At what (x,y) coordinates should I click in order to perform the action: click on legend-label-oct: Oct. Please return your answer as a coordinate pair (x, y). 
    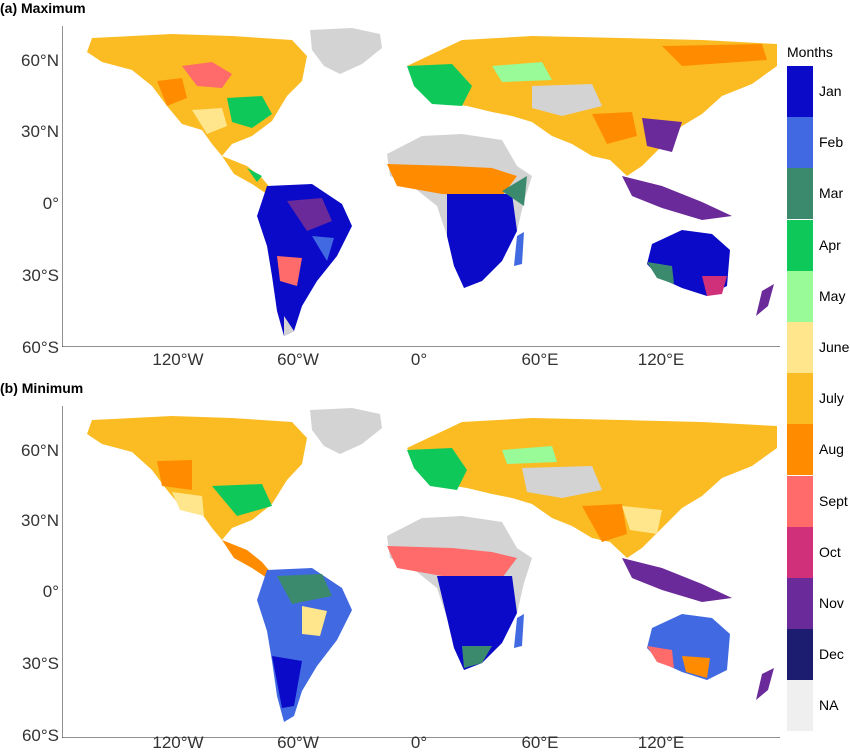
    Looking at the image, I should click on (830, 551).